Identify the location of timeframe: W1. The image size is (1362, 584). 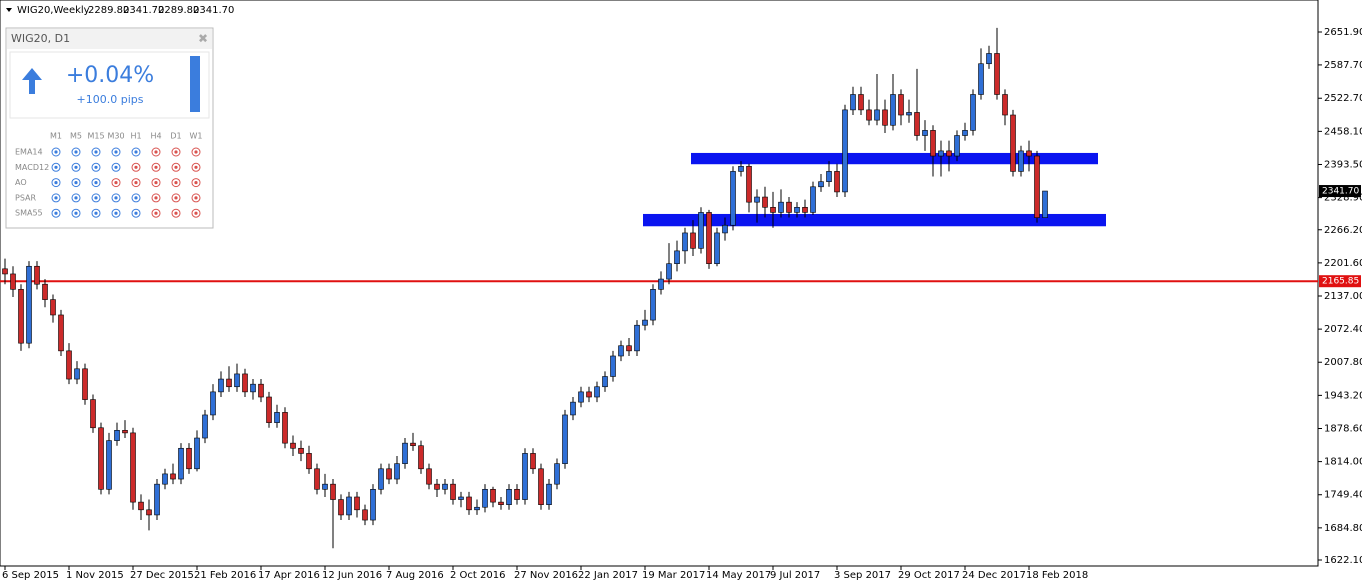
(196, 136).